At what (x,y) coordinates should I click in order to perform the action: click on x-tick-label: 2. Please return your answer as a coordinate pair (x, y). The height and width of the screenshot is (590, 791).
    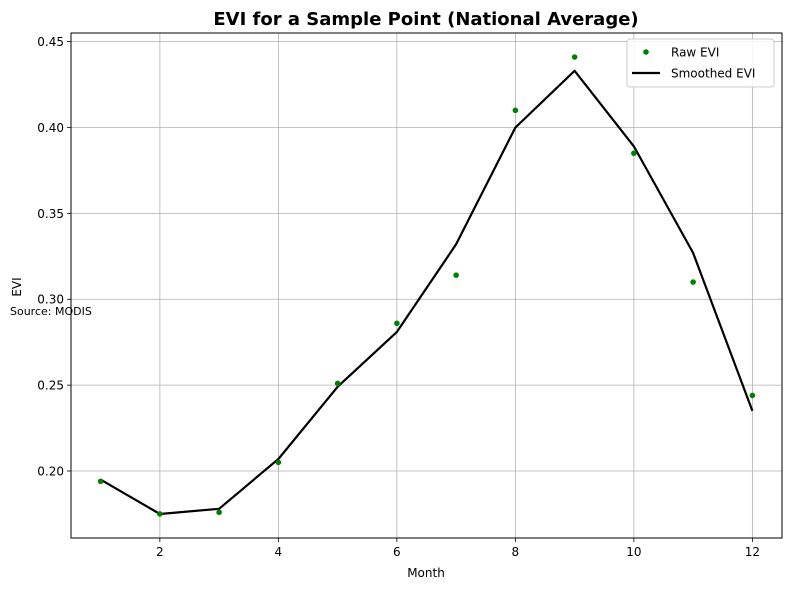
    Looking at the image, I should click on (160, 552).